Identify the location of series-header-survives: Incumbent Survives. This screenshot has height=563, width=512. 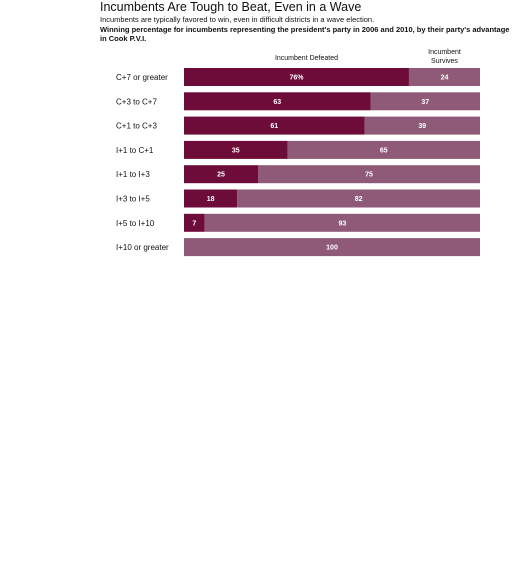
(444, 57).